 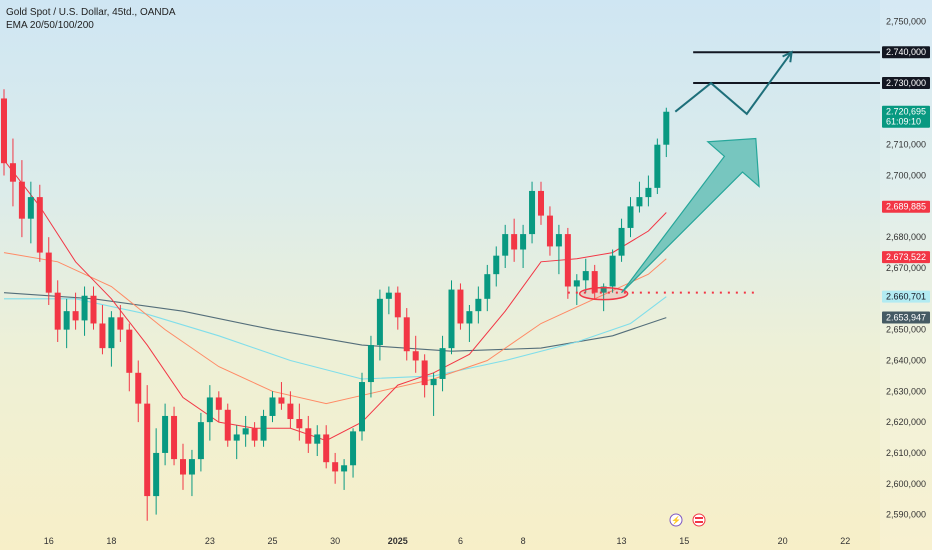 What do you see at coordinates (91, 12) in the screenshot?
I see `symbol-title: Gold Spot / U.S. Dollar, 45td., OANDA` at bounding box center [91, 12].